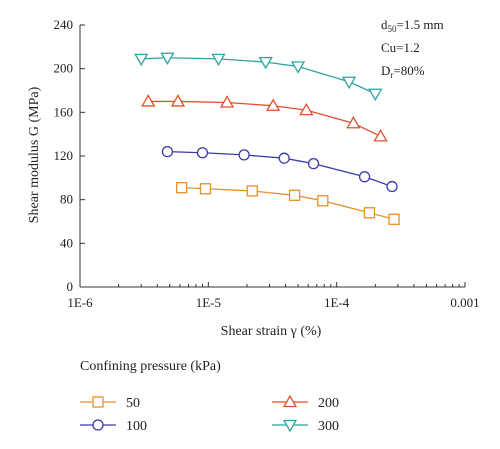 Image resolution: width=500 pixels, height=449 pixels. Describe the element at coordinates (70, 286) in the screenshot. I see `y-tick-label: 0` at that location.